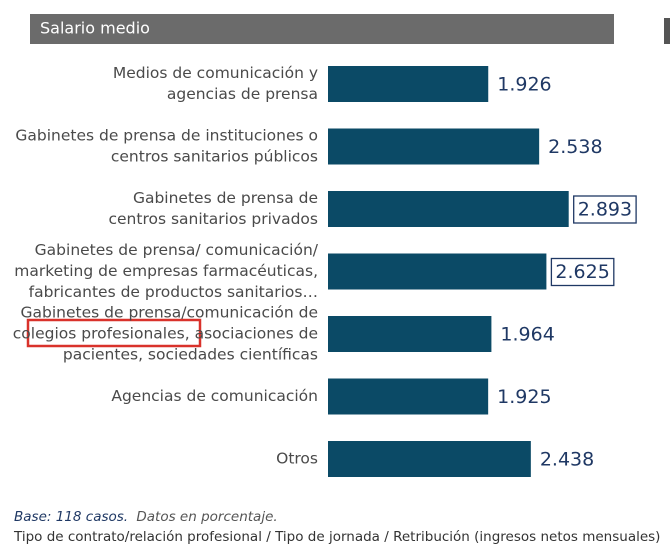  I want to click on highlight-box, so click(114, 333).